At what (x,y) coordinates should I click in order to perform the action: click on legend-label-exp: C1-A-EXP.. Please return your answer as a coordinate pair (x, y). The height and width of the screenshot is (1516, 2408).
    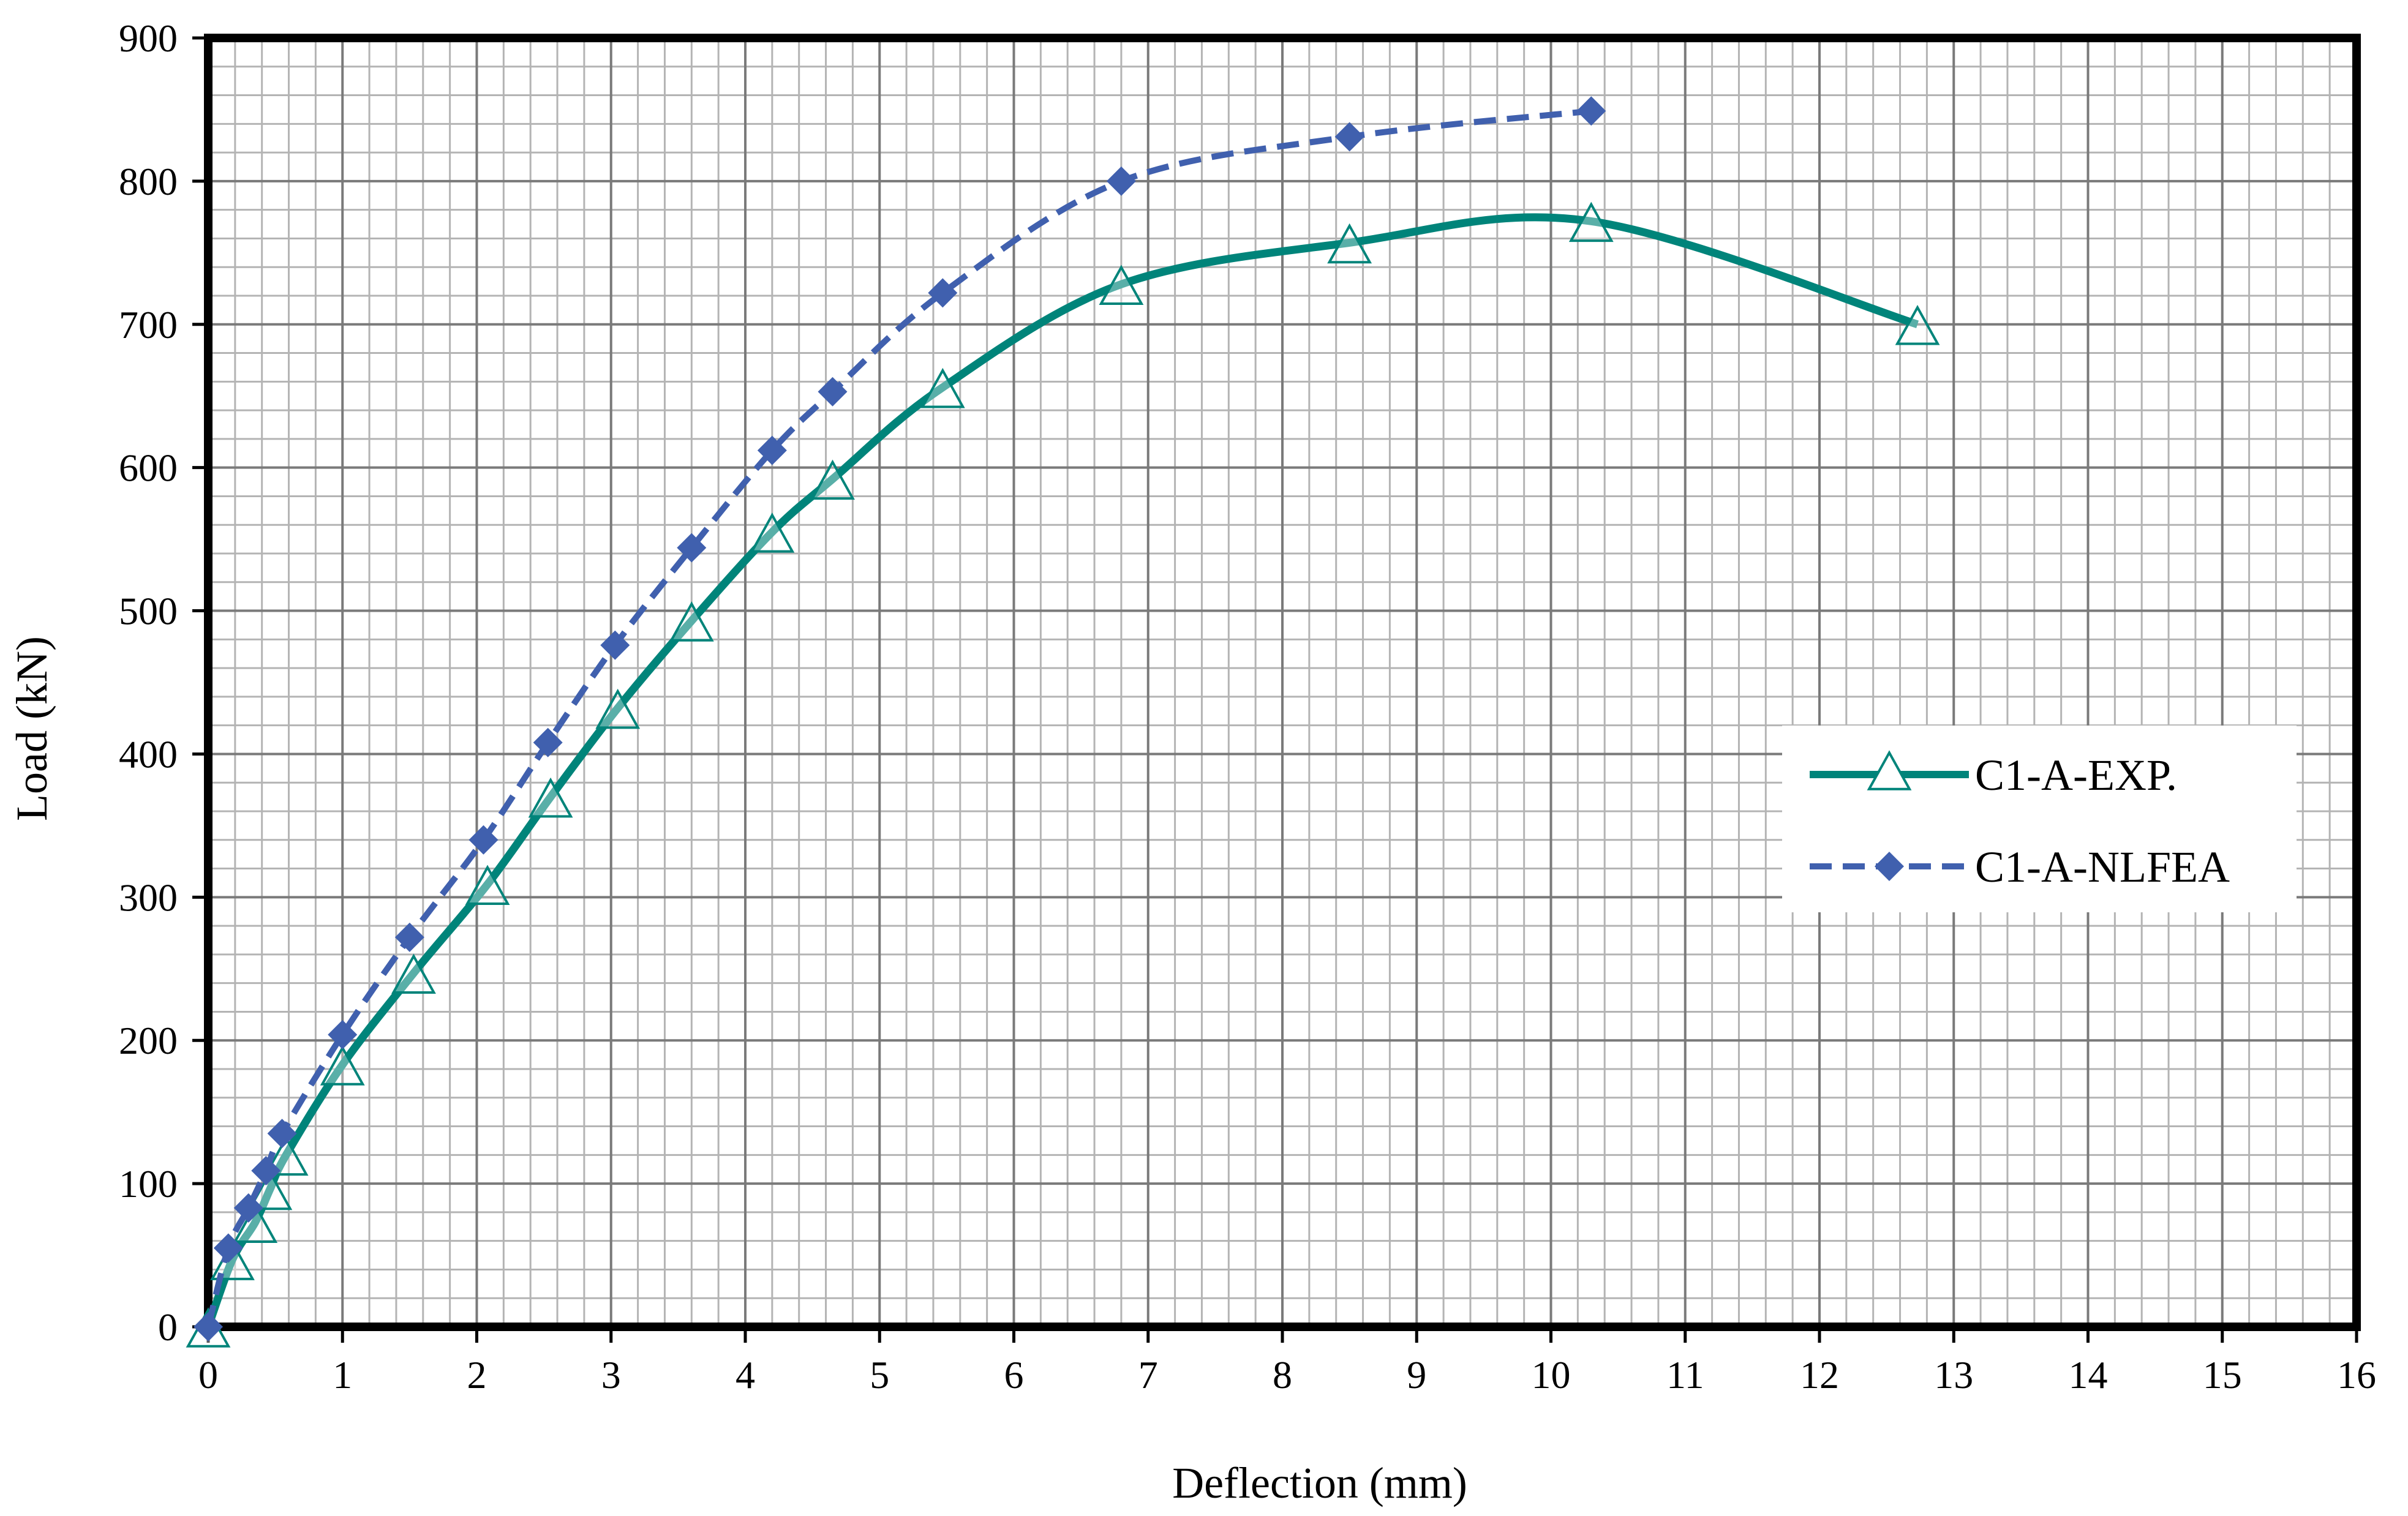
    Looking at the image, I should click on (2076, 775).